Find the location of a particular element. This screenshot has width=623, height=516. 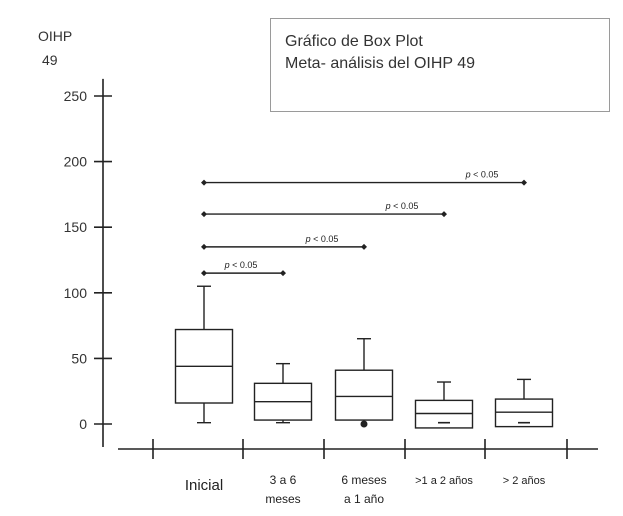

box-outlier is located at coordinates (364, 424).